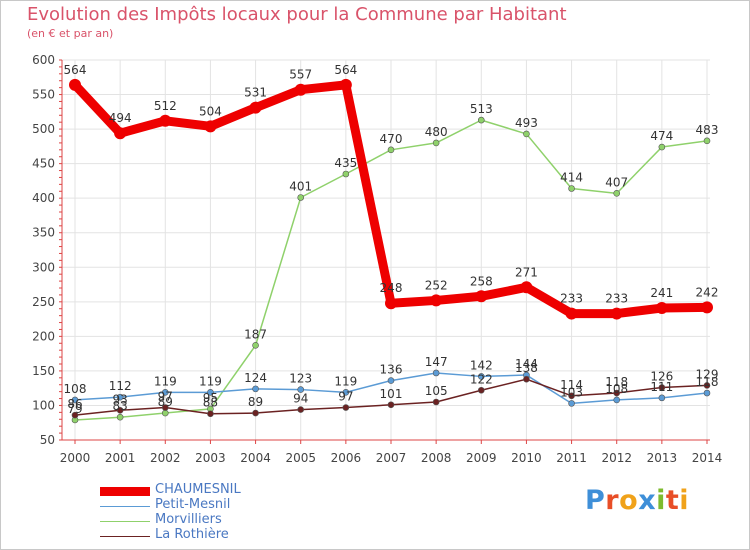  I want to click on y-tick-label: 450, so click(43, 164).